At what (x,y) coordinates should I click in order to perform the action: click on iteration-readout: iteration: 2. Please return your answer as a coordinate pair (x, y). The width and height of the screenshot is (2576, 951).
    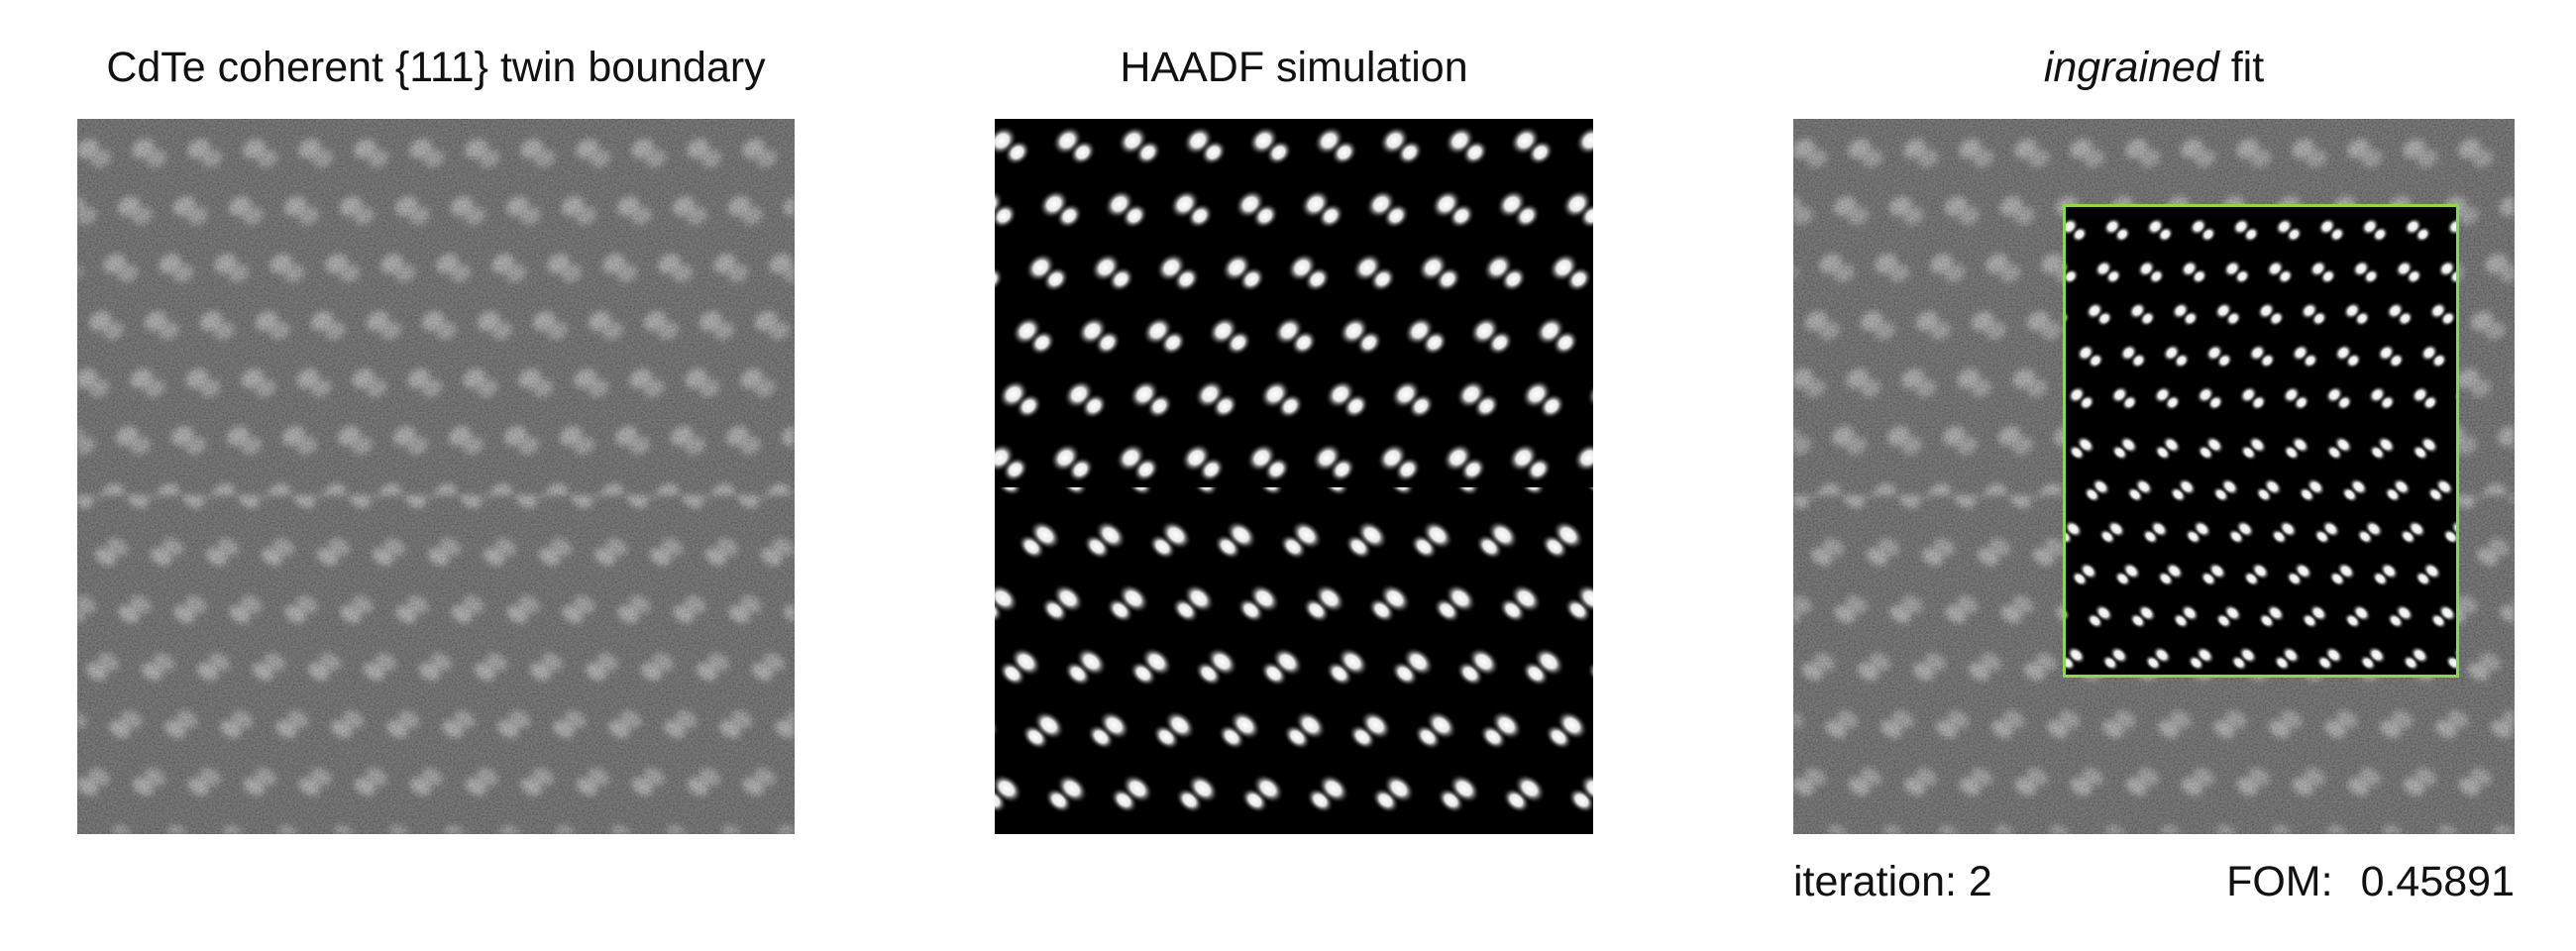
    Looking at the image, I should click on (1892, 881).